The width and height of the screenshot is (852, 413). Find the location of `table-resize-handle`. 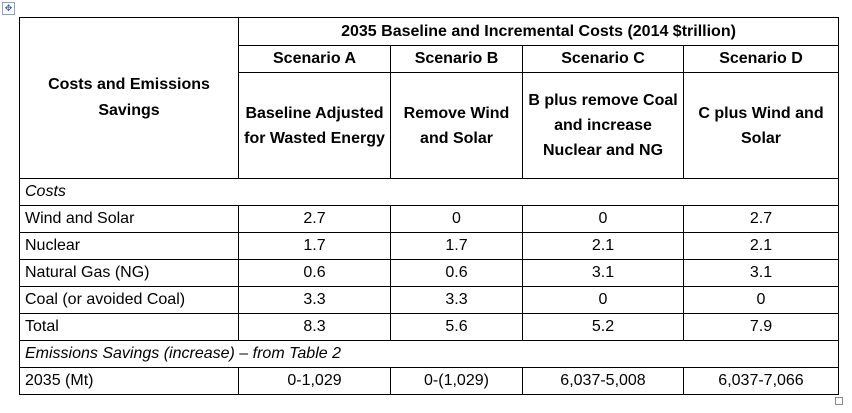

table-resize-handle is located at coordinates (839, 401).